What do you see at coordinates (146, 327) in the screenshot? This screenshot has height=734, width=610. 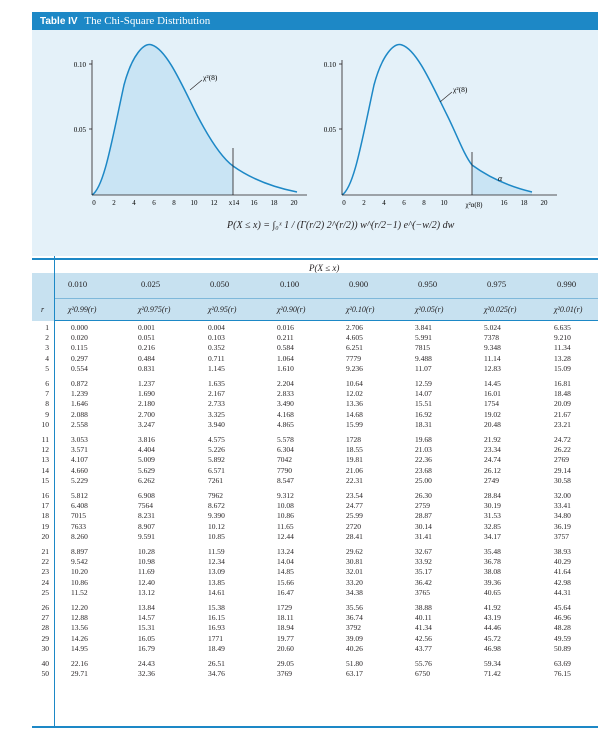 I see `table-cell: 0.001` at bounding box center [146, 327].